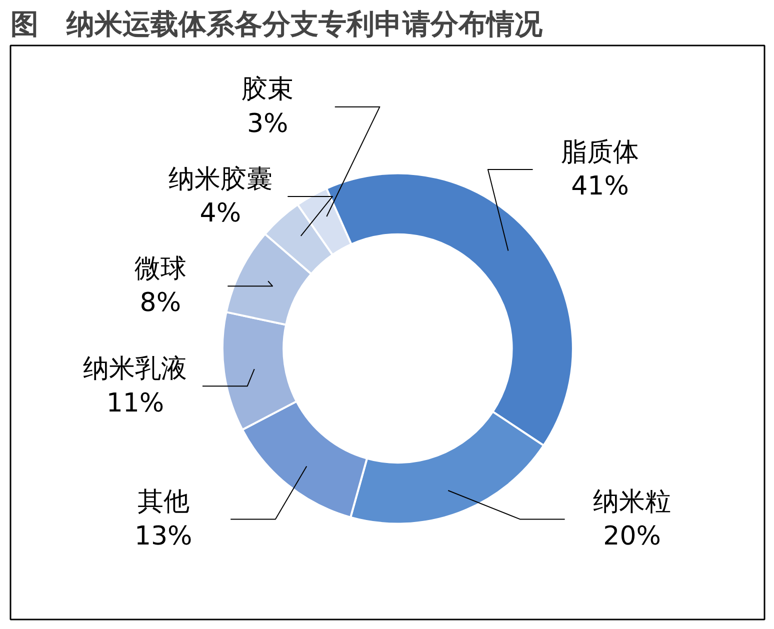 This screenshot has width=774, height=629. What do you see at coordinates (268, 89) in the screenshot?
I see `slice-label: 胶束` at bounding box center [268, 89].